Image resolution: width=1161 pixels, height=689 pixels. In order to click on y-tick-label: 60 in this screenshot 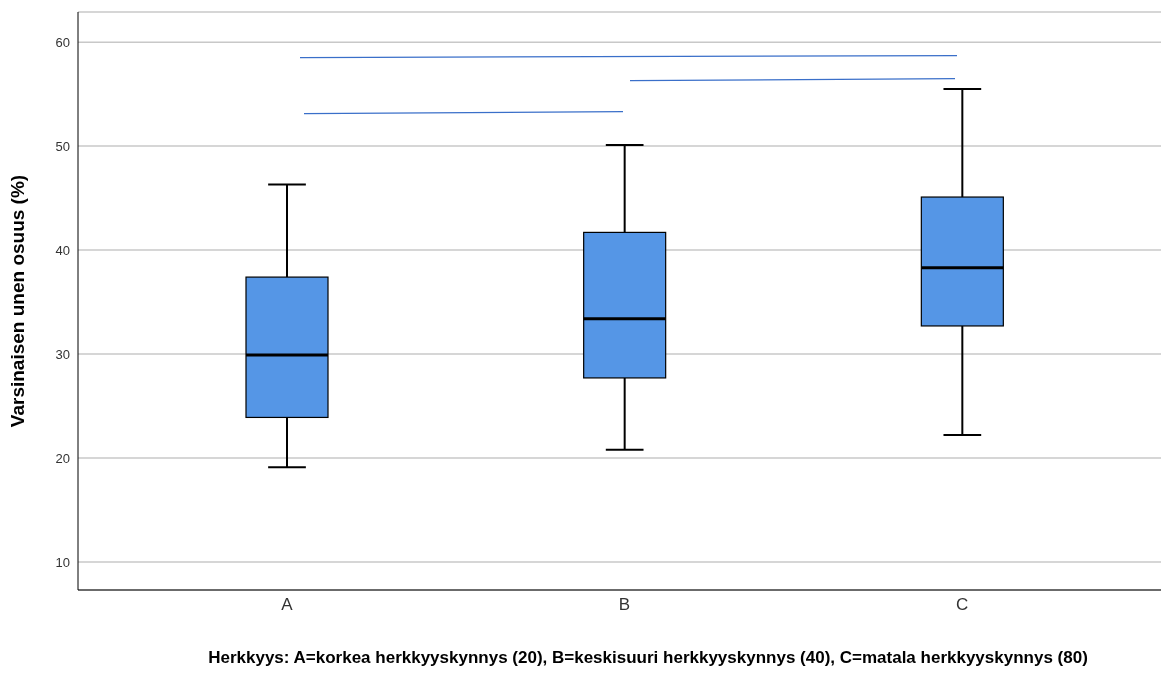, I will do `click(62, 42)`.